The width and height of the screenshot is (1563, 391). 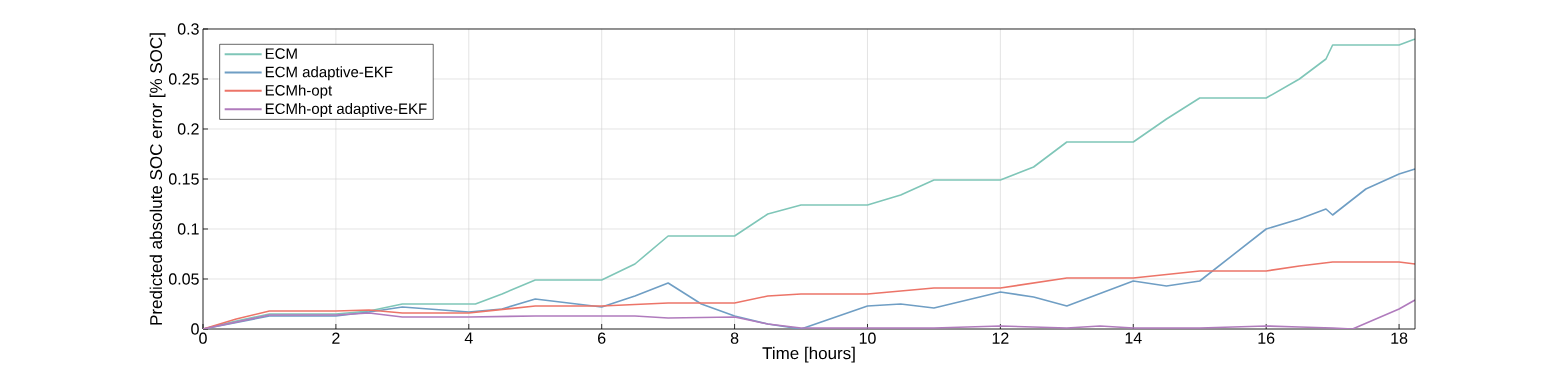 What do you see at coordinates (195, 329) in the screenshot?
I see `y-tick-label: 0` at bounding box center [195, 329].